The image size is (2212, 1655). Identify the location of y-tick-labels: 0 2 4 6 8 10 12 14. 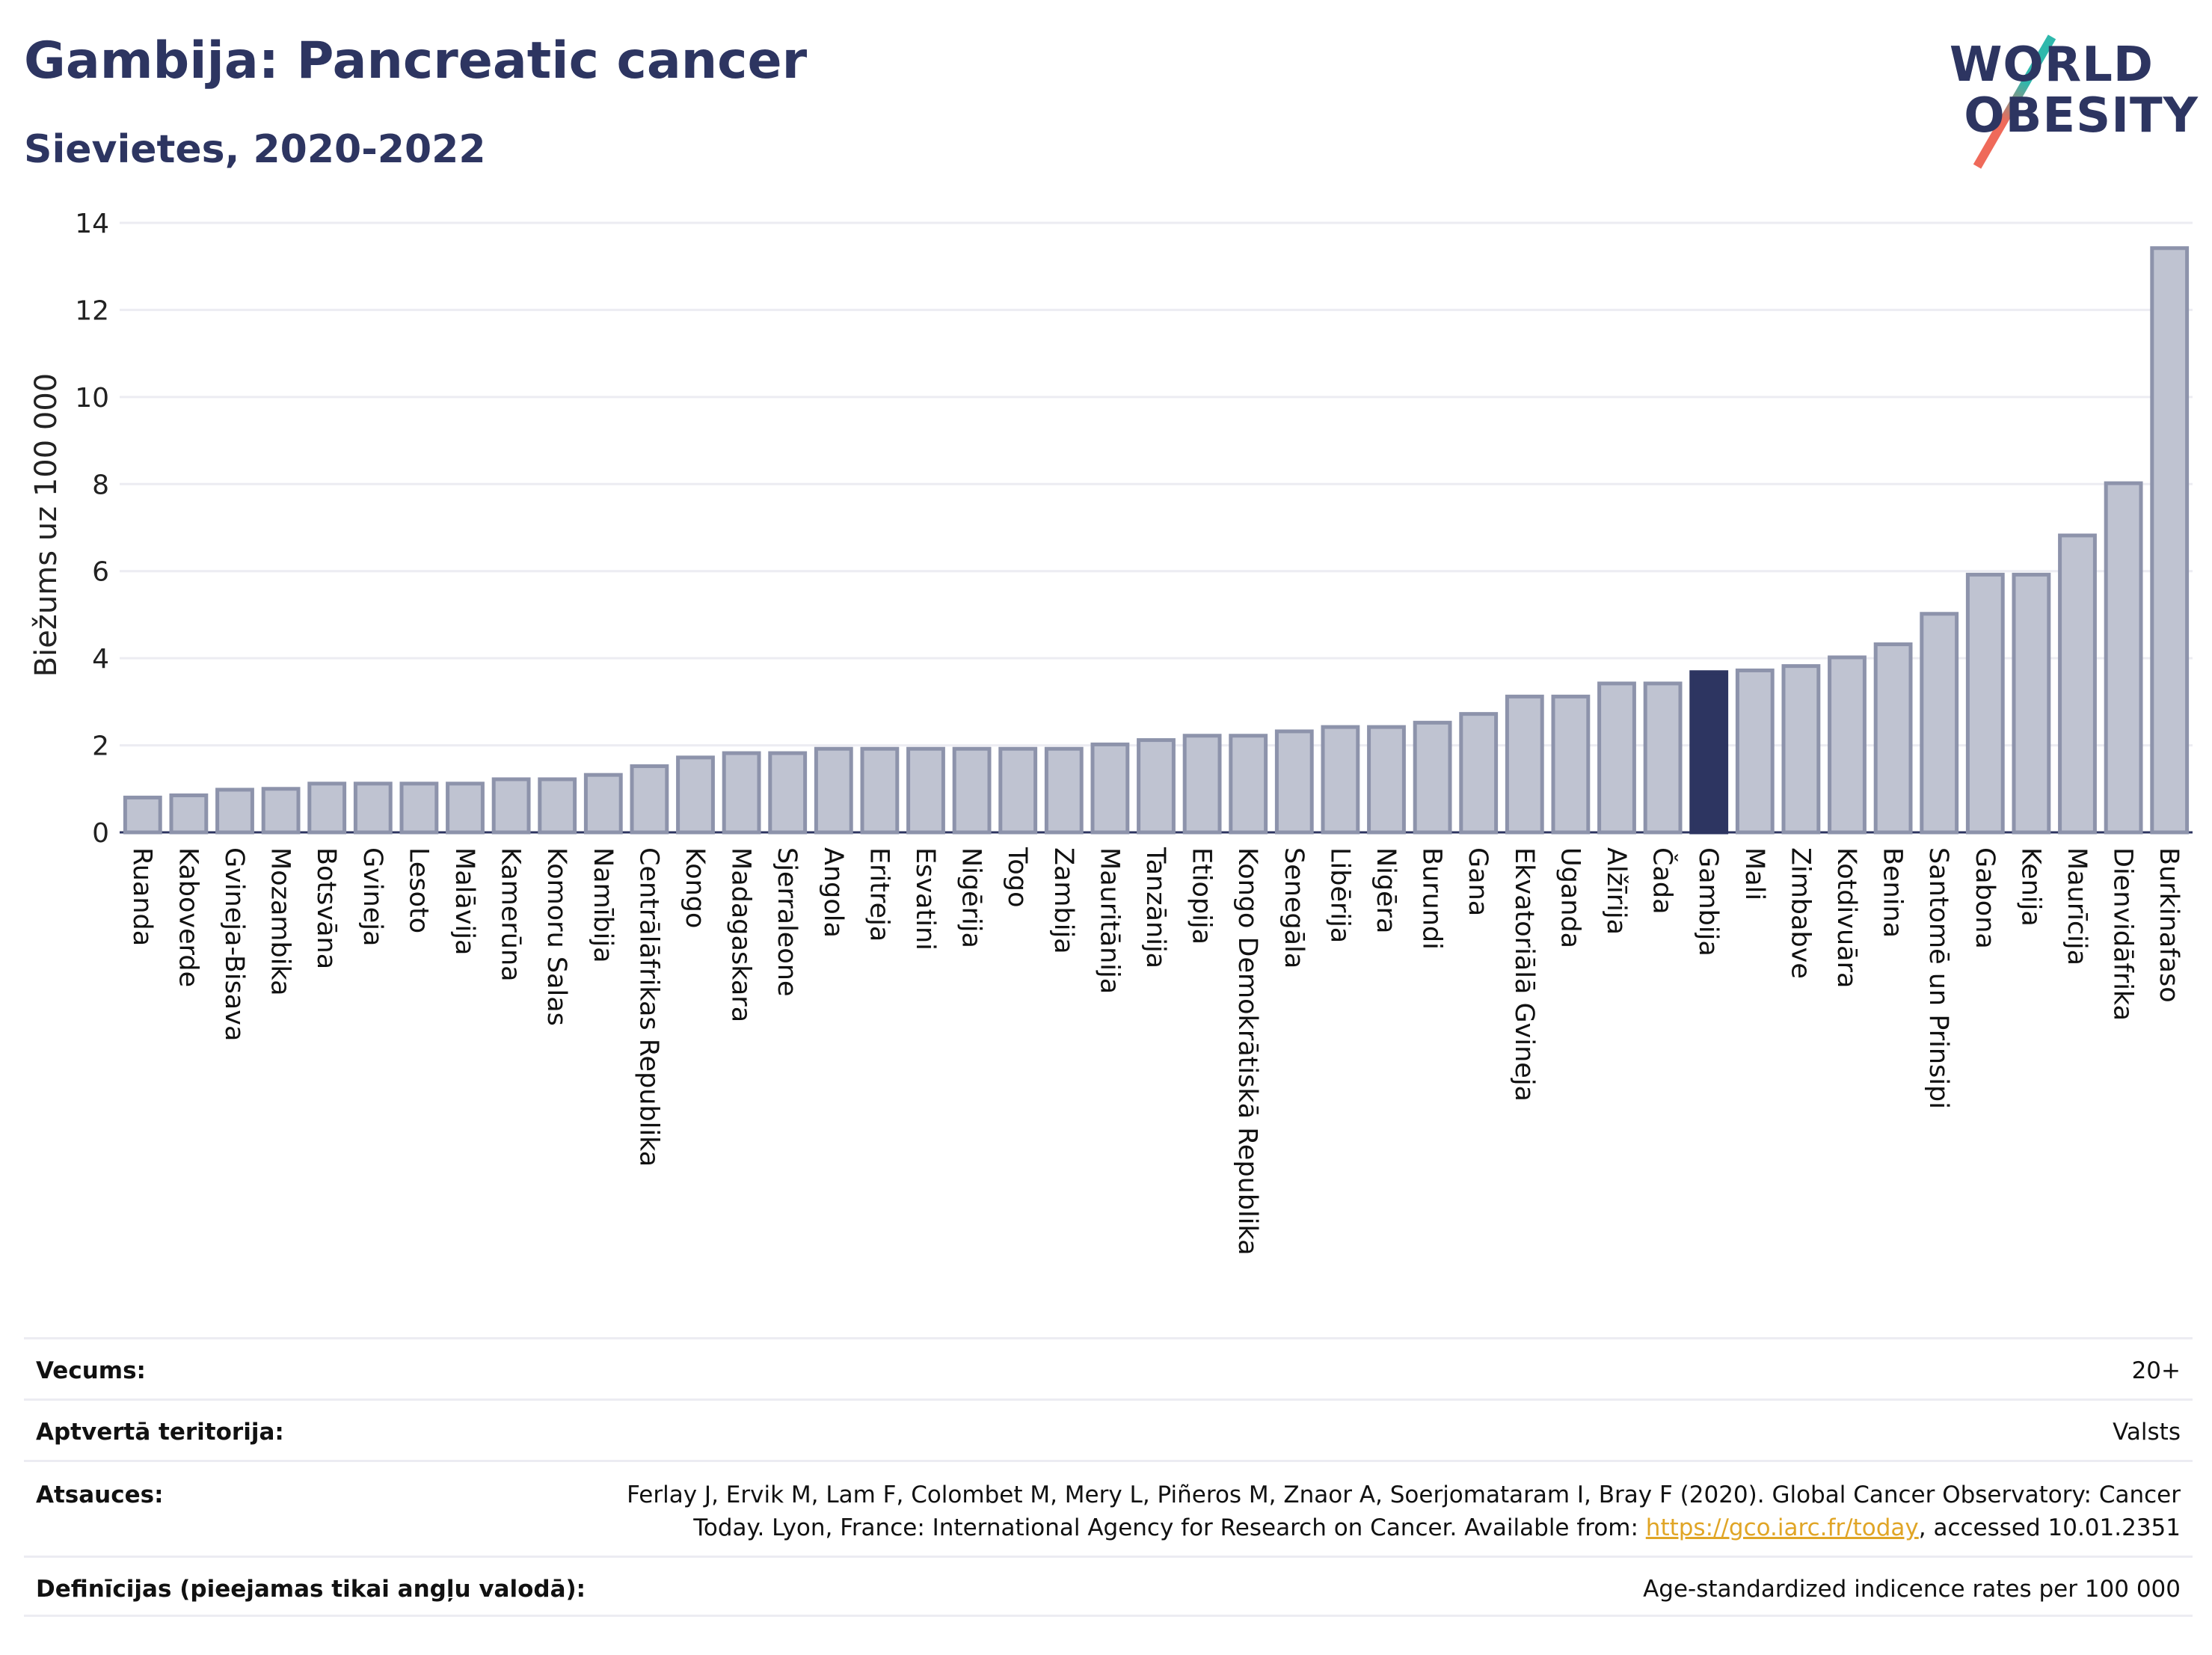
(92, 529).